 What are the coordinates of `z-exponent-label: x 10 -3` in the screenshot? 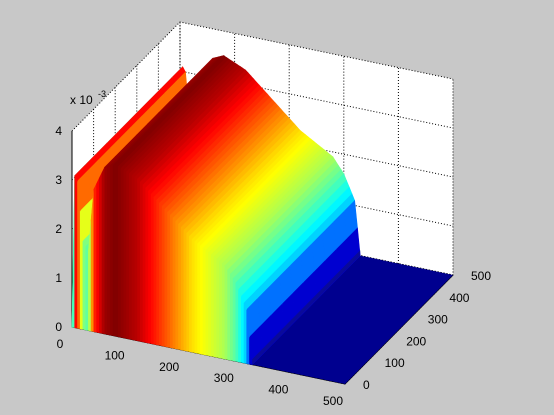 It's located at (88, 98).